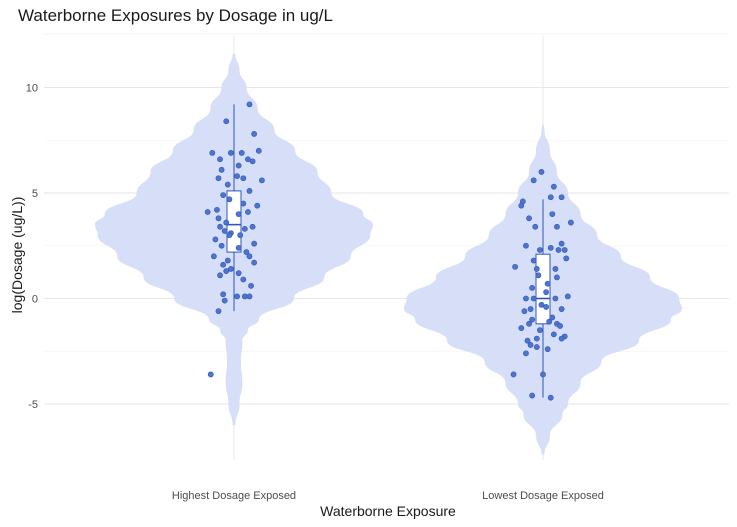  I want to click on box-iqr, so click(543, 289).